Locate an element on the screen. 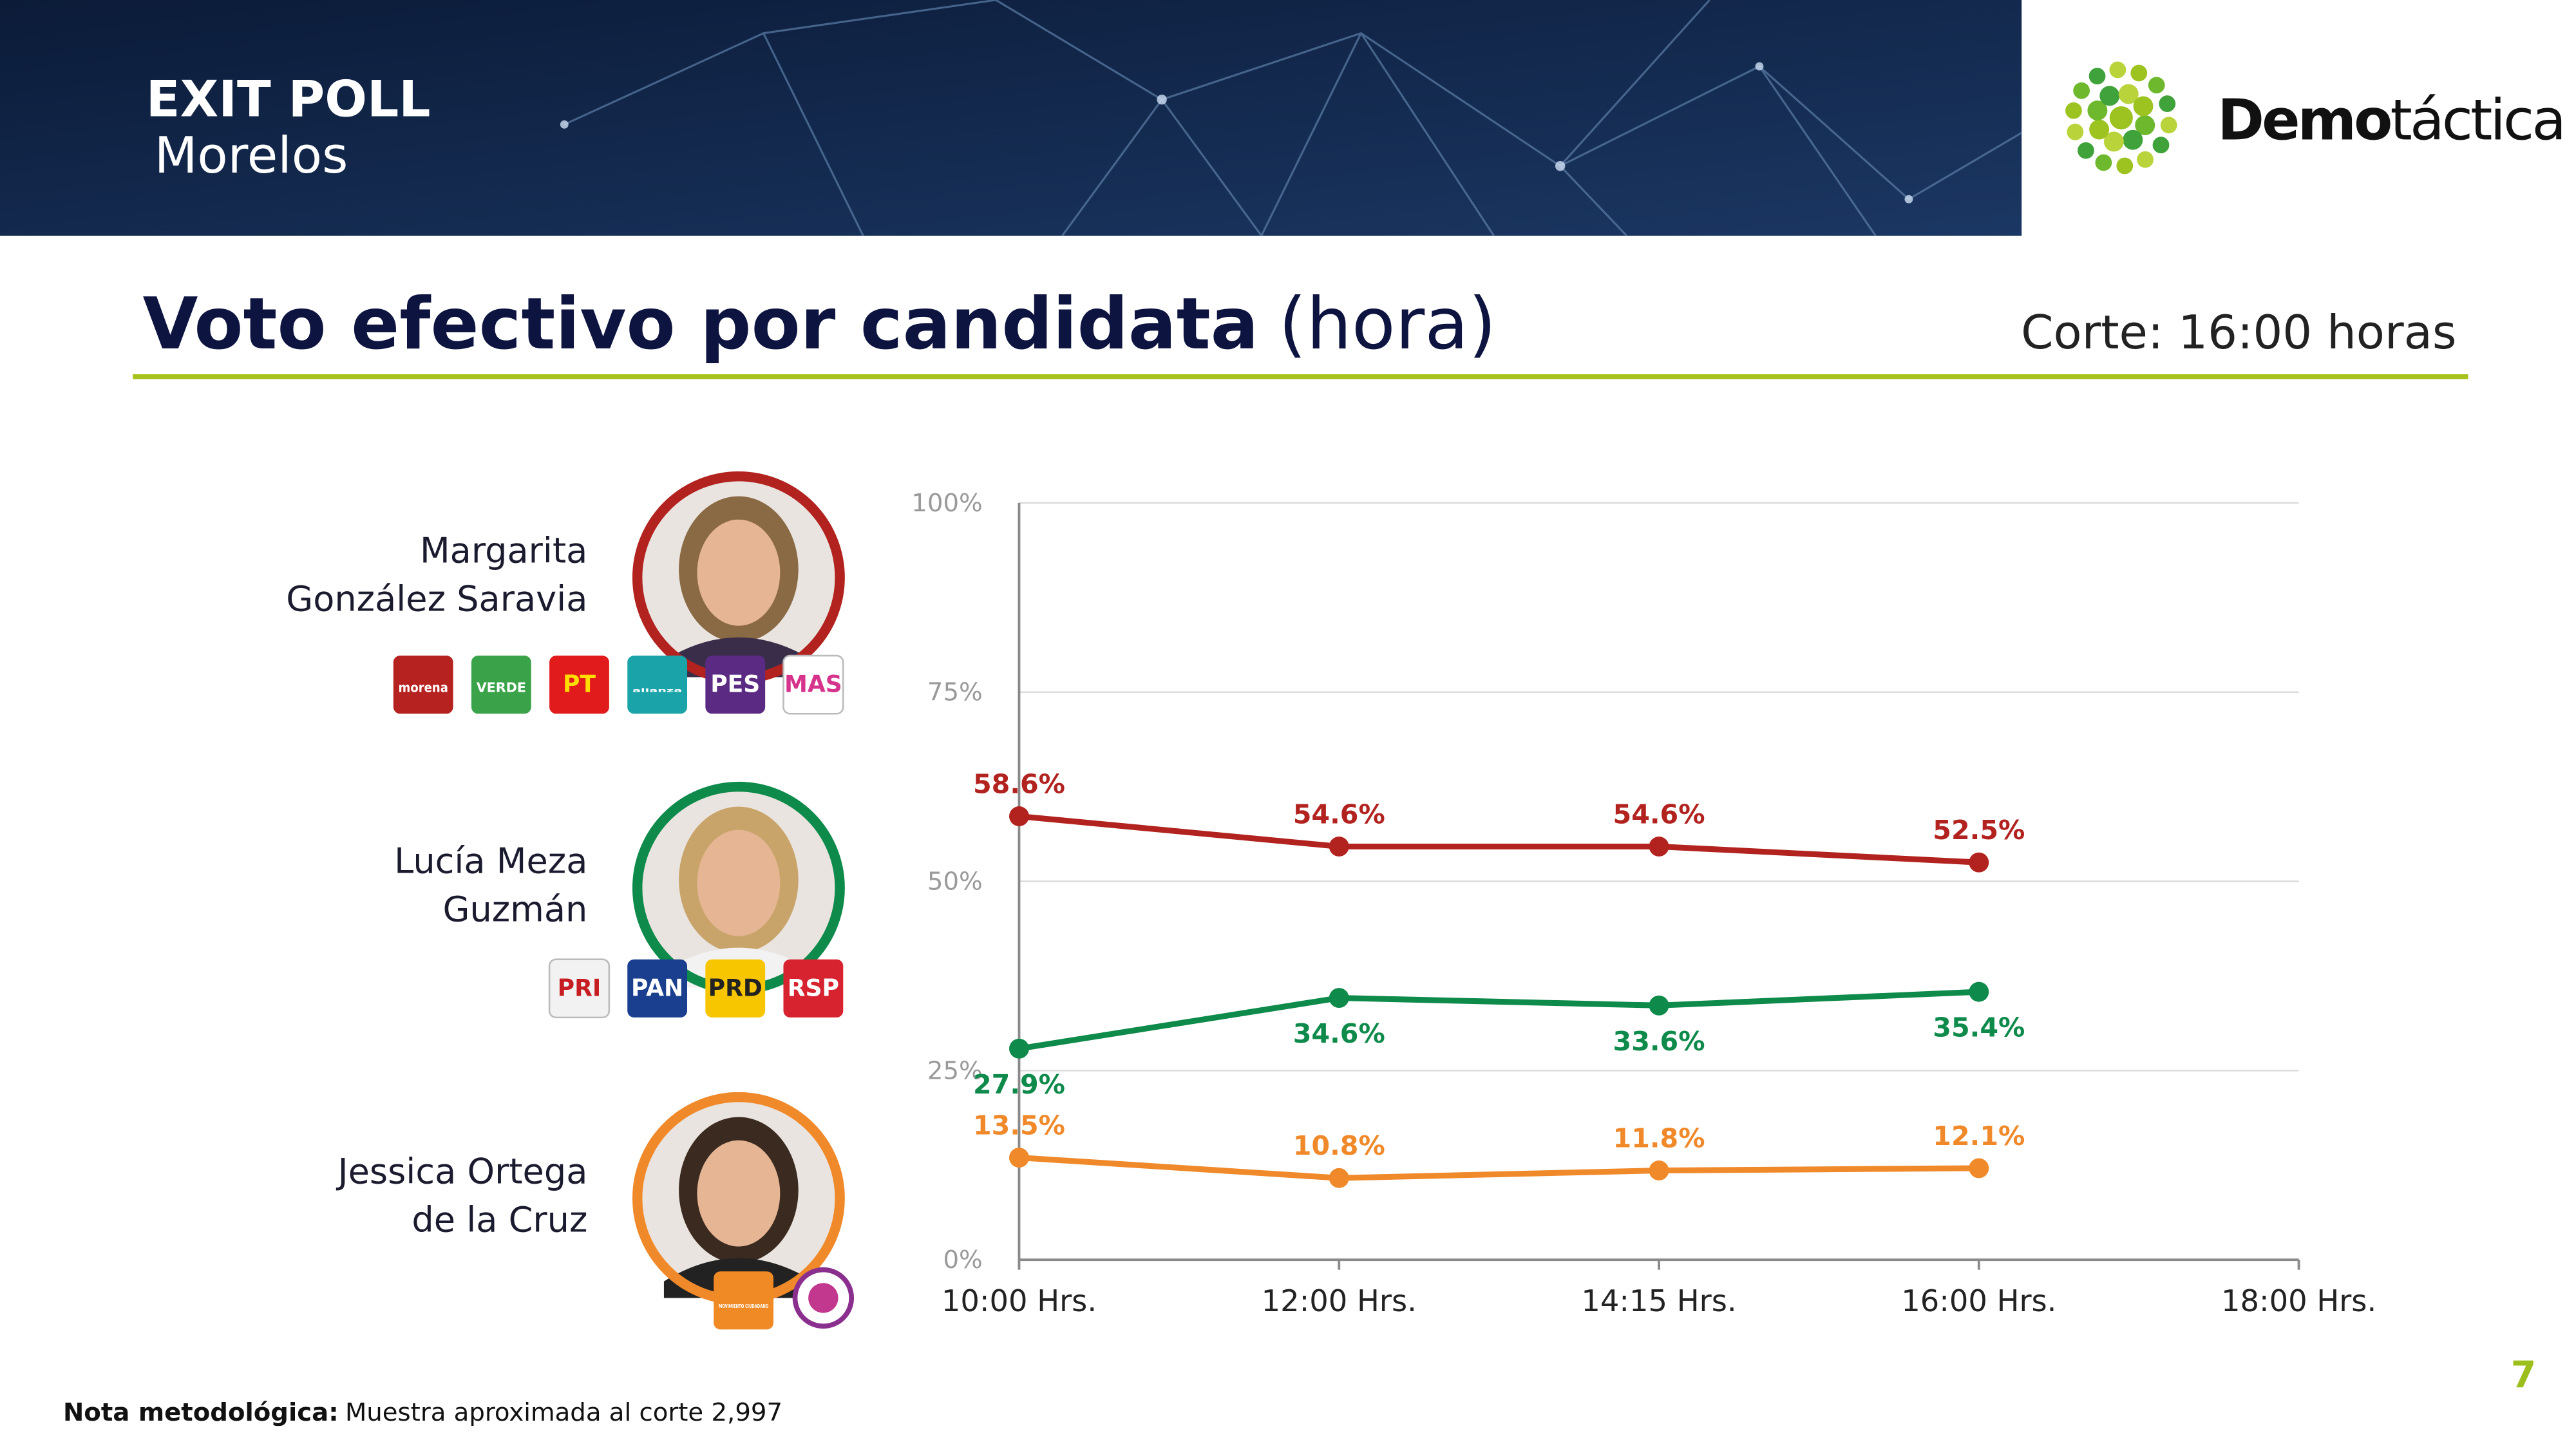 The width and height of the screenshot is (2576, 1449). party-logo-label: PAN is located at coordinates (657, 987).